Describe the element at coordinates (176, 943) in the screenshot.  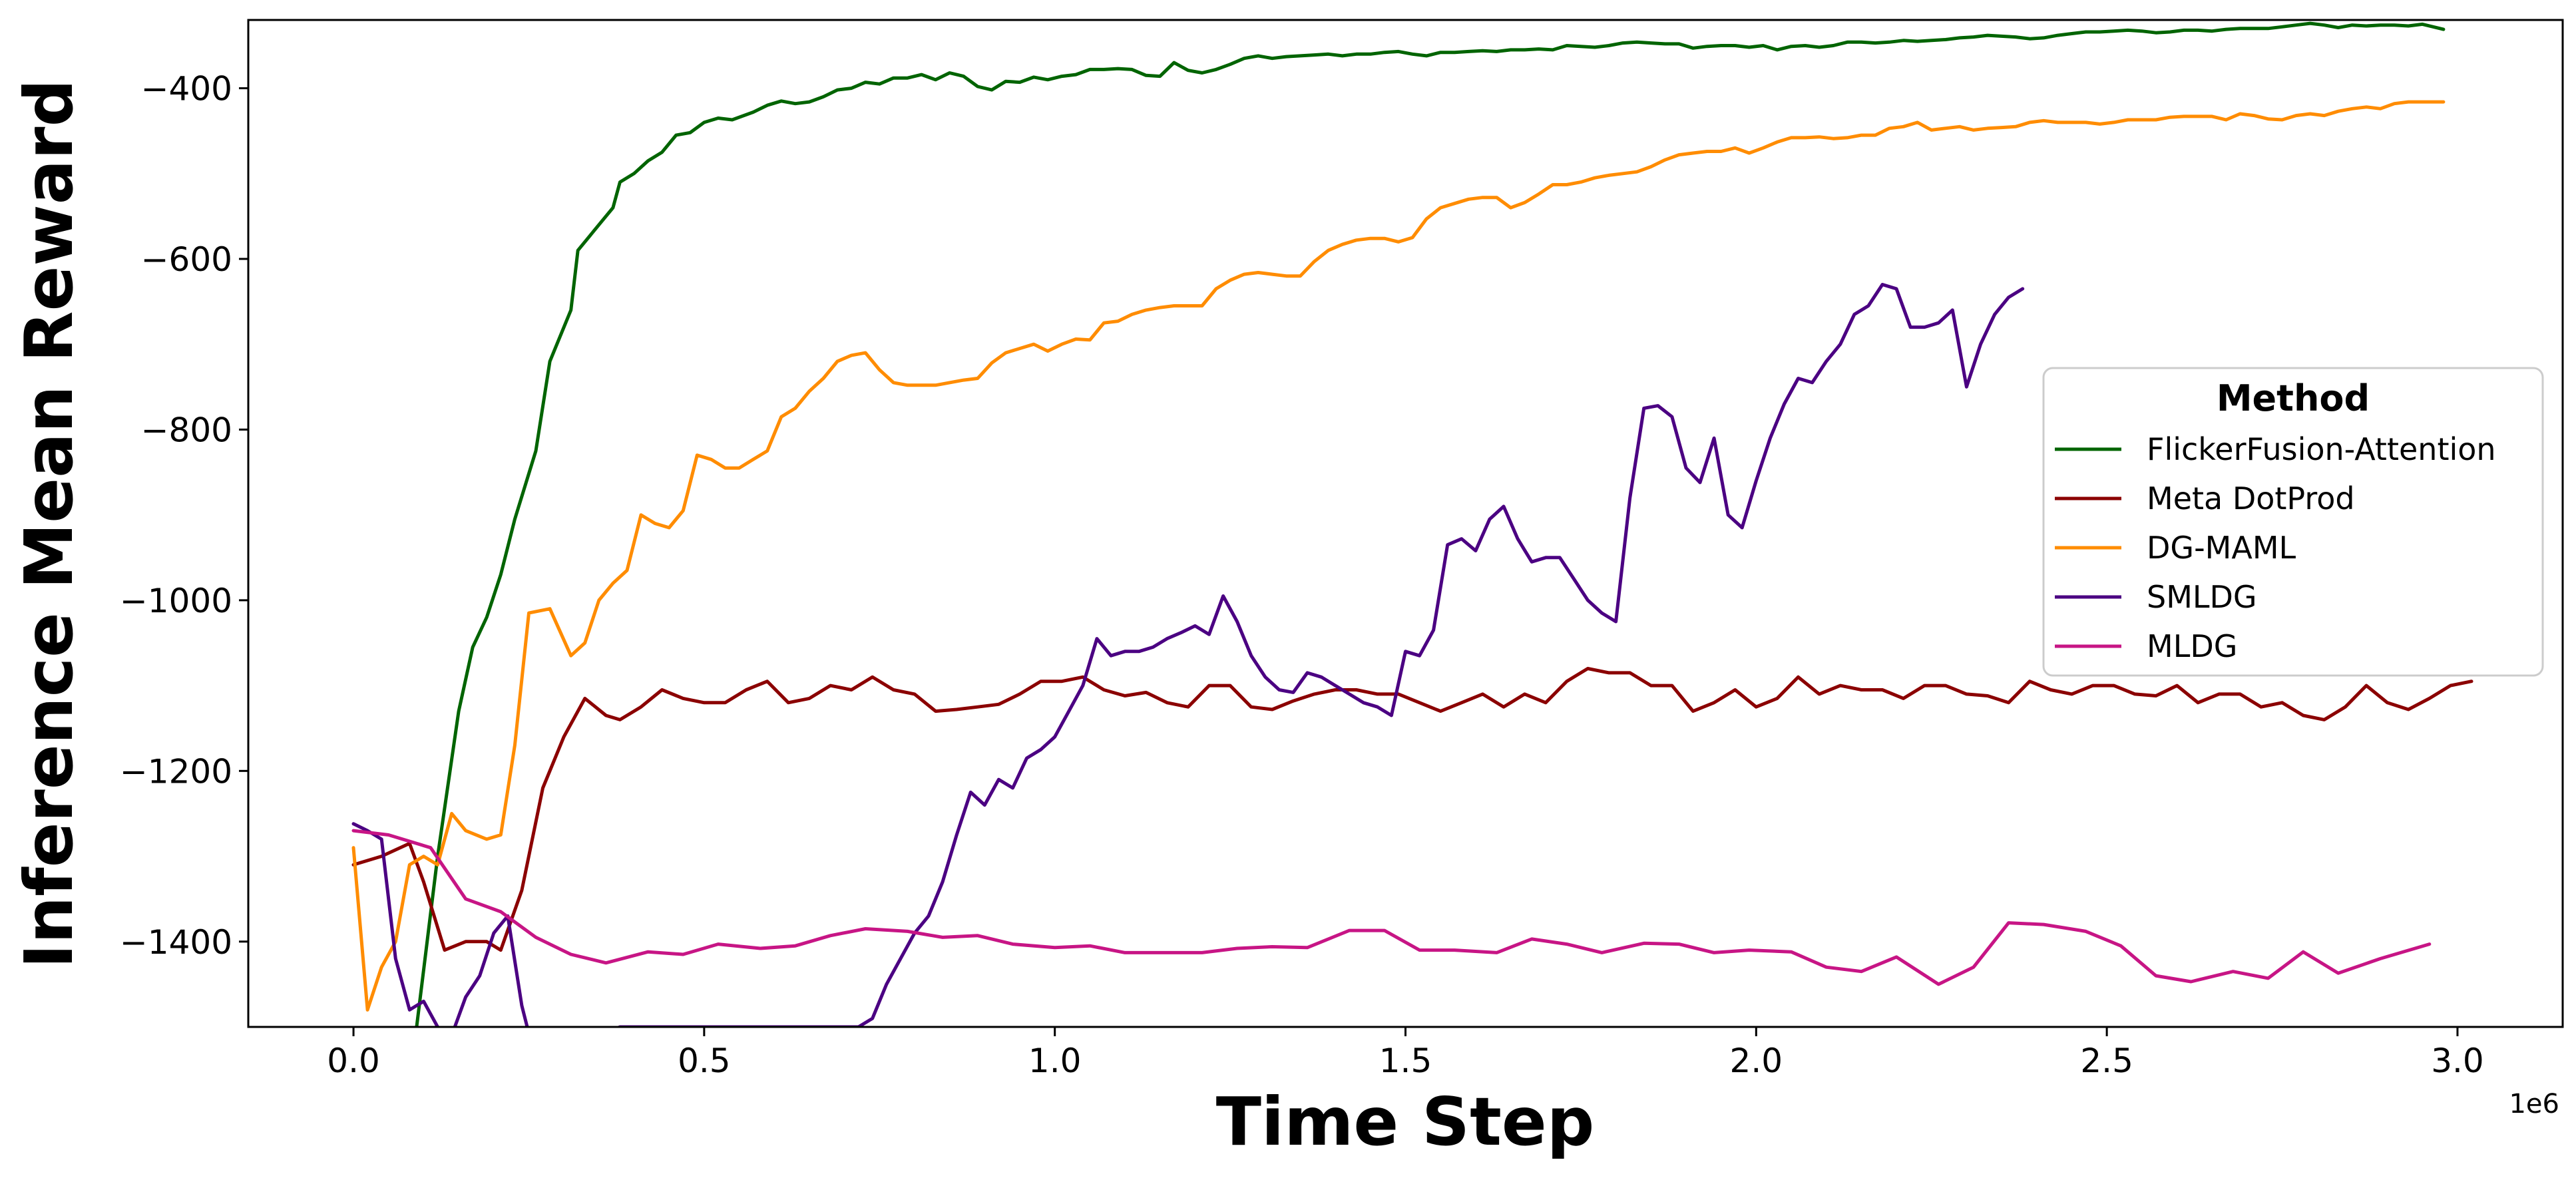
I see `y-tick-label: −1400` at that location.